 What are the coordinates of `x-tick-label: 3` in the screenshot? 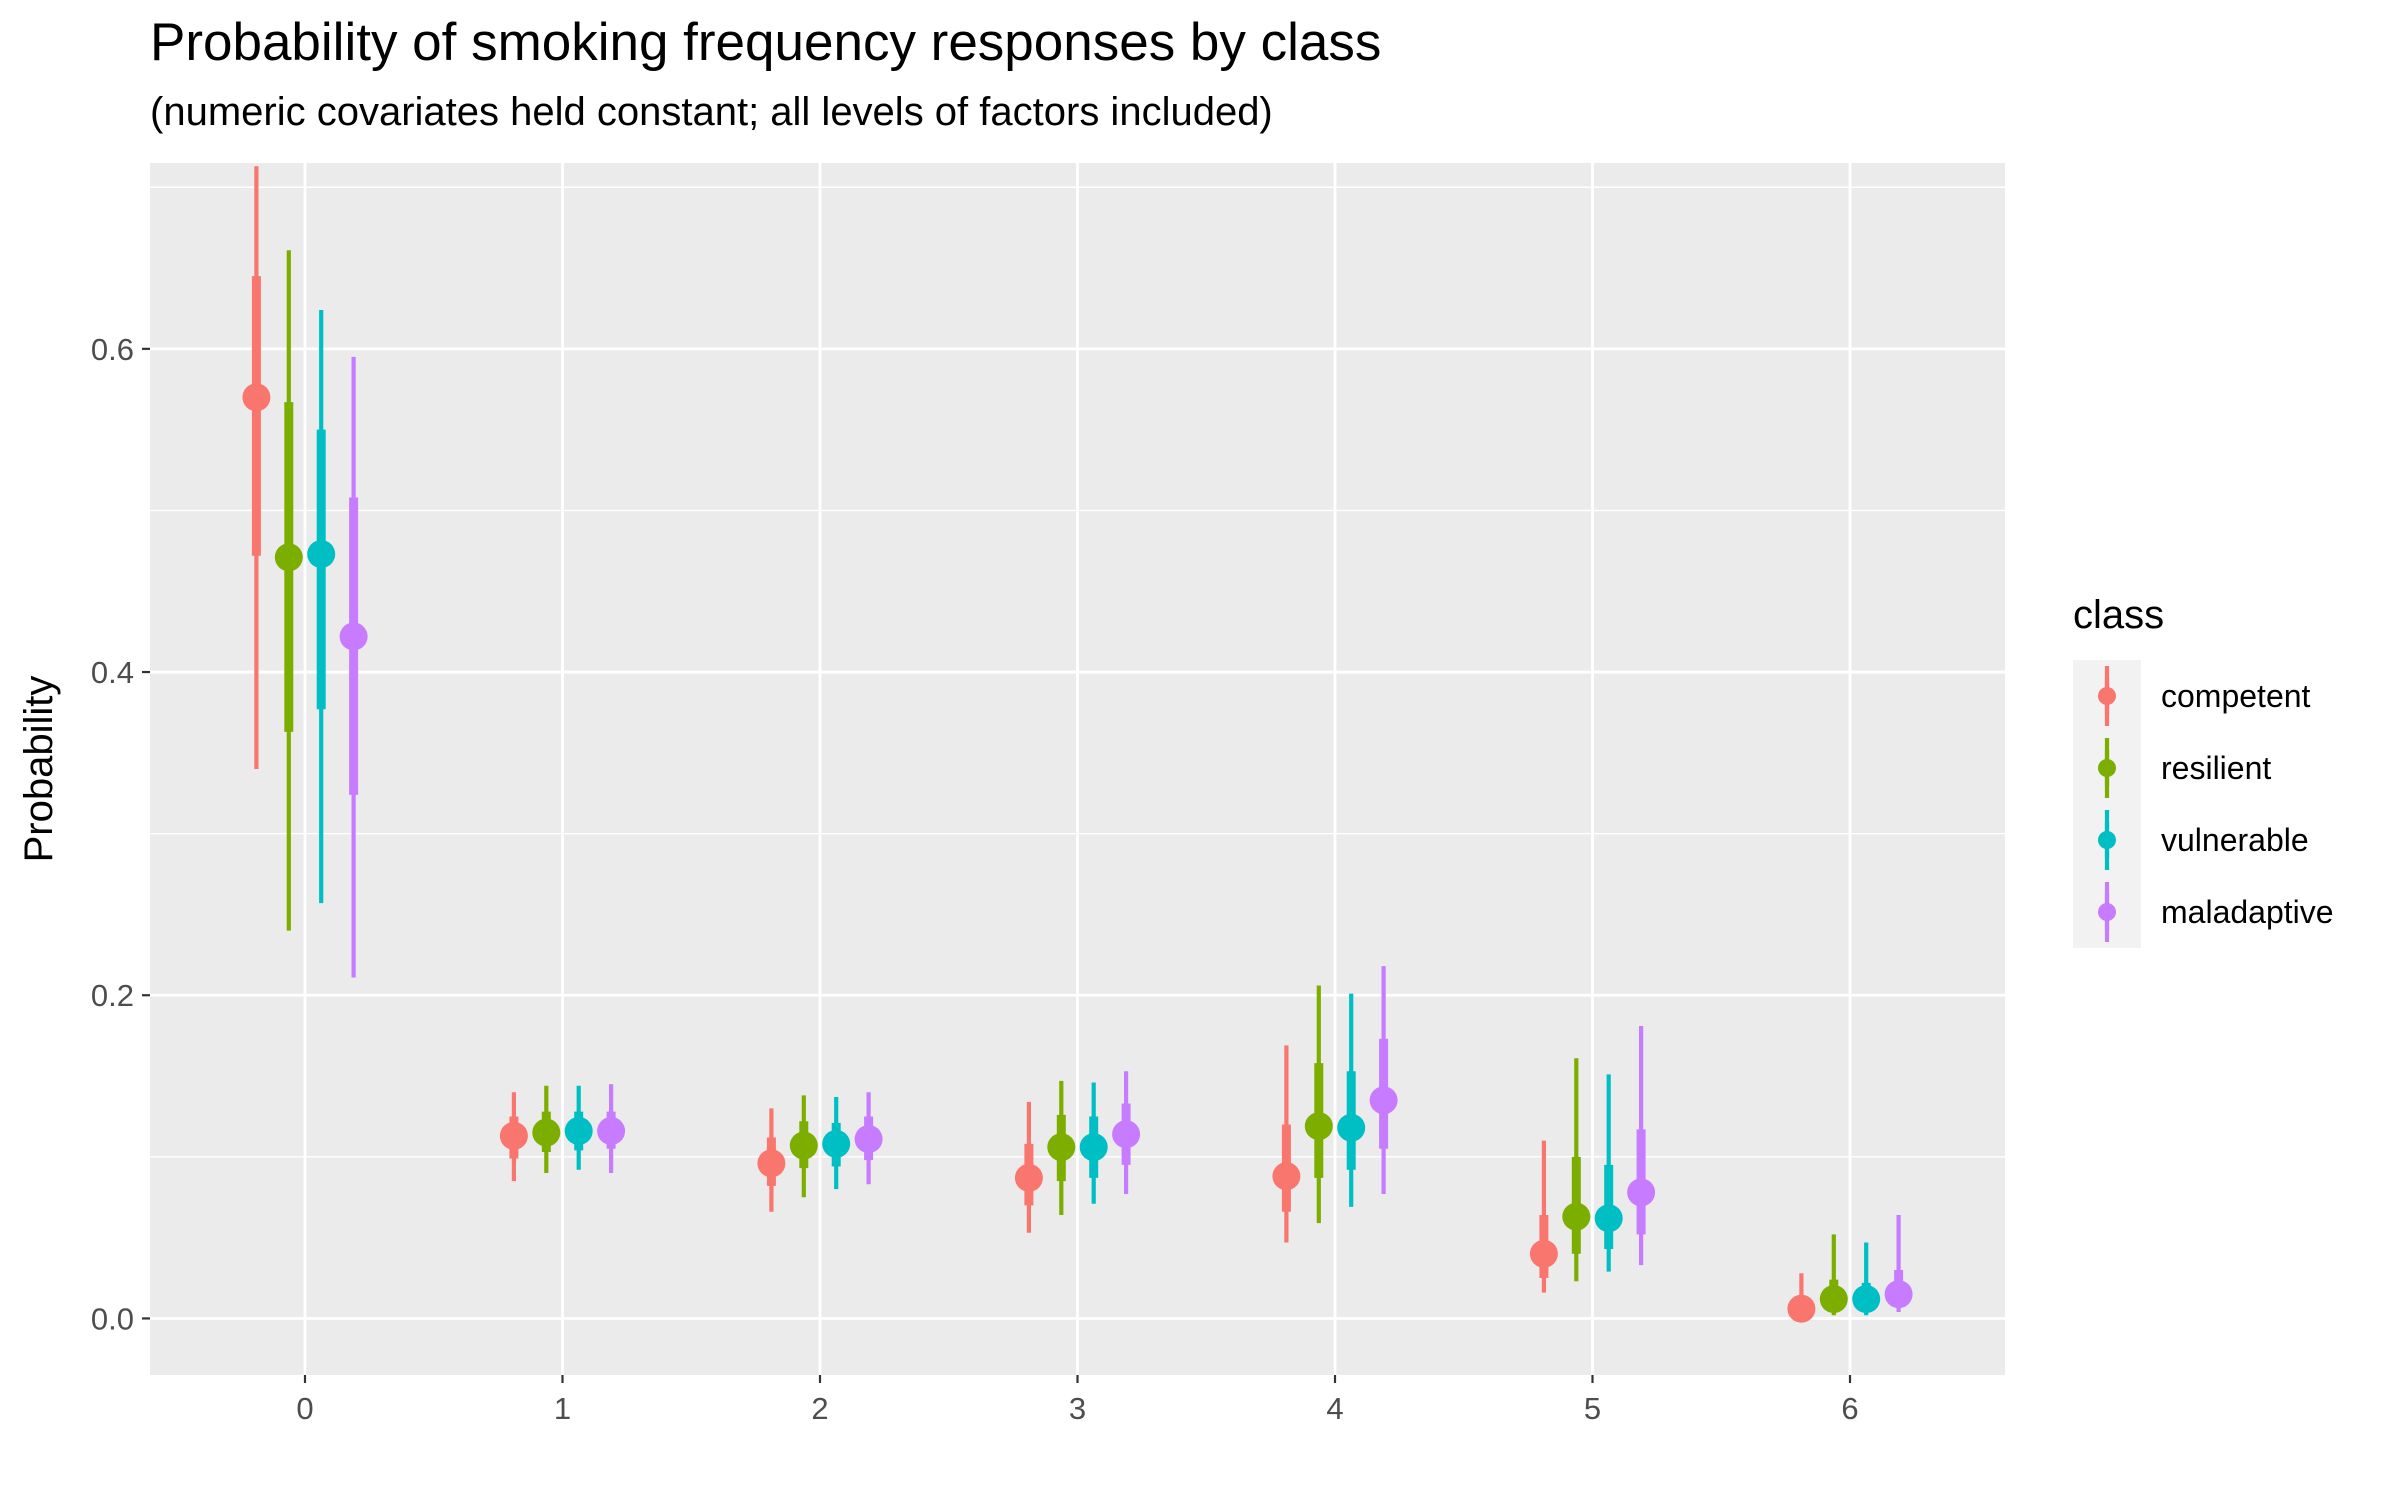 It's located at (1077, 1408).